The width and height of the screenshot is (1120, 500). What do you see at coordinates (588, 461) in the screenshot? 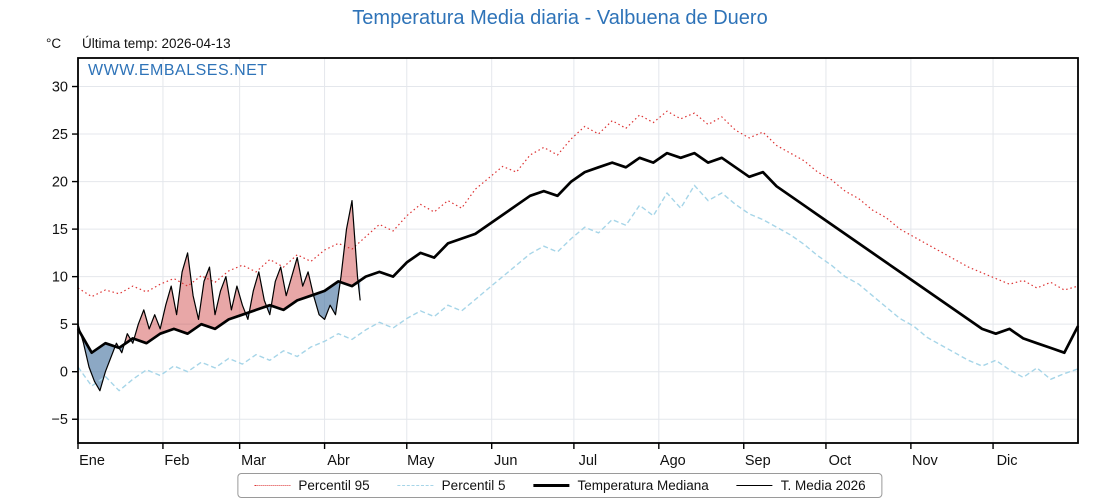
I see `x-tick-label: Jul` at bounding box center [588, 461].